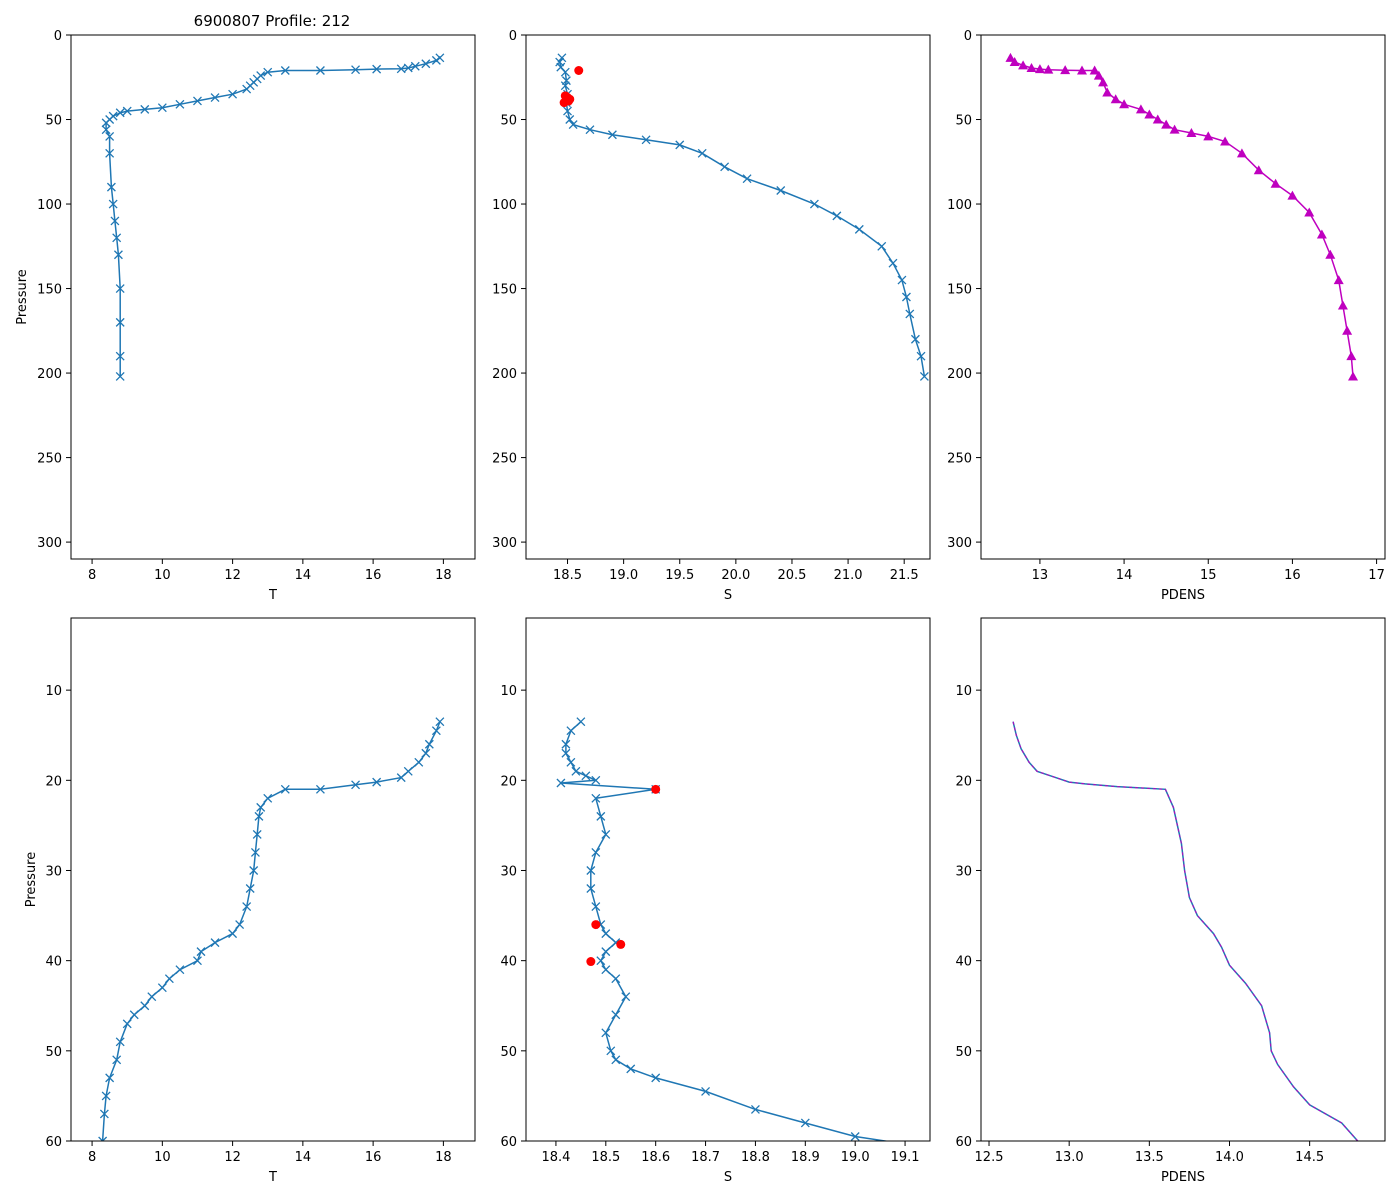  Describe the element at coordinates (679, 575) in the screenshot. I see `x-tick-label: 19.5` at that location.